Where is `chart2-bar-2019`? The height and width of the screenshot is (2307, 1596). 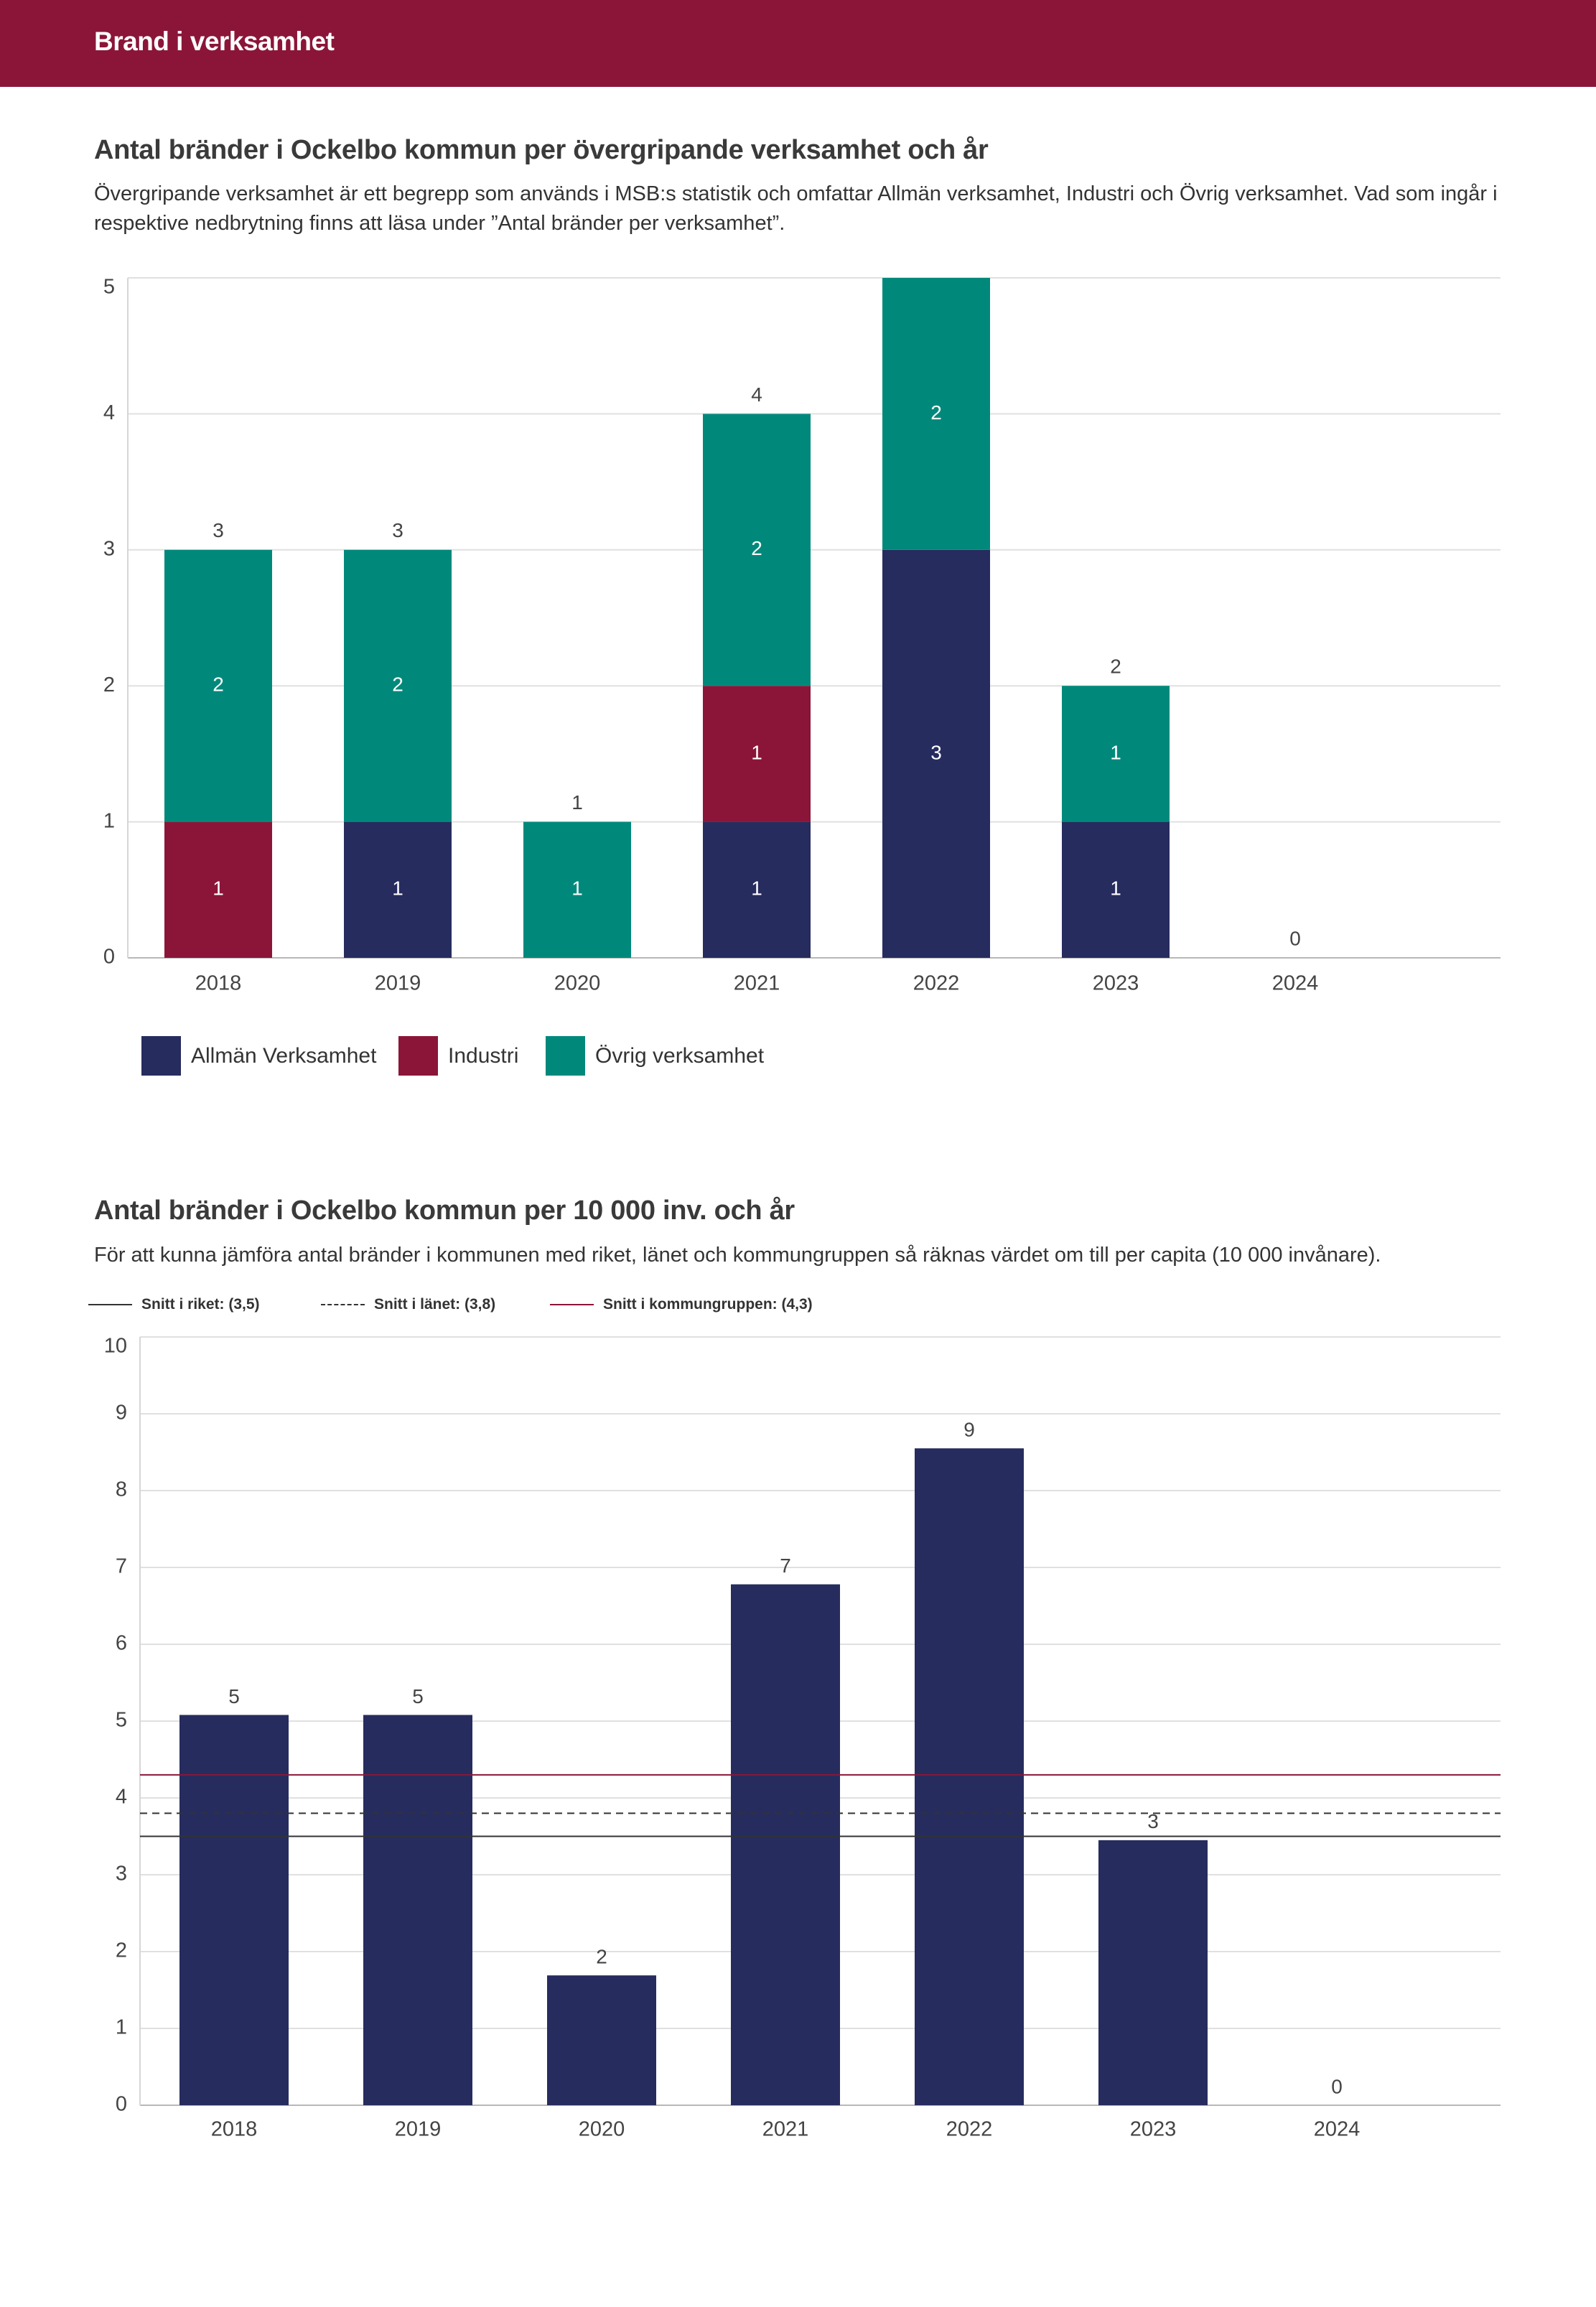 chart2-bar-2019 is located at coordinates (417, 1910).